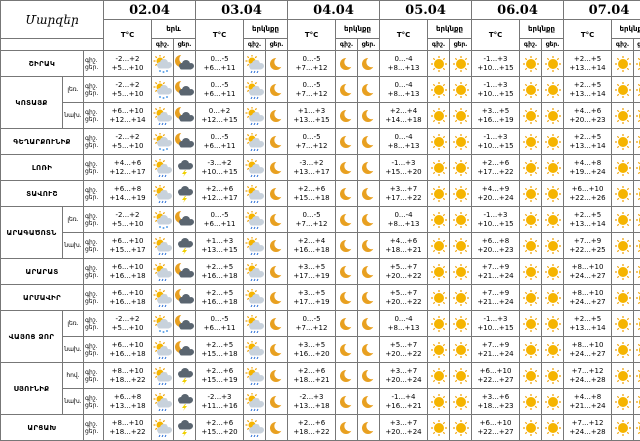 The image size is (640, 441). What do you see at coordinates (587, 380) in the screenshot?
I see `day-temp: +24...+28` at bounding box center [587, 380].